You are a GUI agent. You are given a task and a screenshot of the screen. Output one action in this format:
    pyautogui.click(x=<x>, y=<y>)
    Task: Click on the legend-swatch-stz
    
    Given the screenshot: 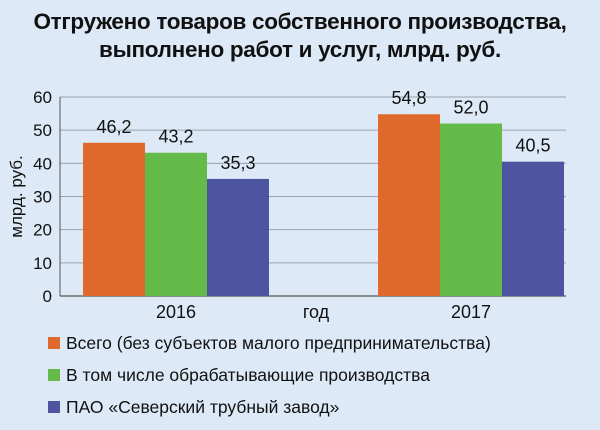 What is the action you would take?
    pyautogui.click(x=54, y=407)
    